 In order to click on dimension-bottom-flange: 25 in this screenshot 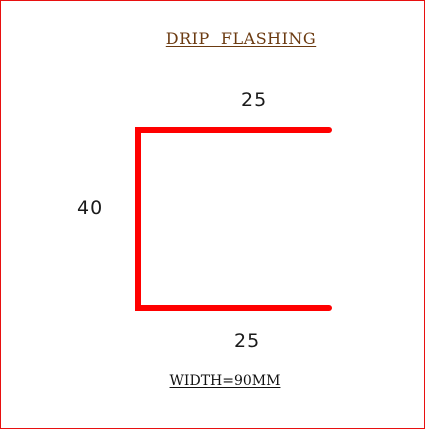, I will do `click(247, 341)`.